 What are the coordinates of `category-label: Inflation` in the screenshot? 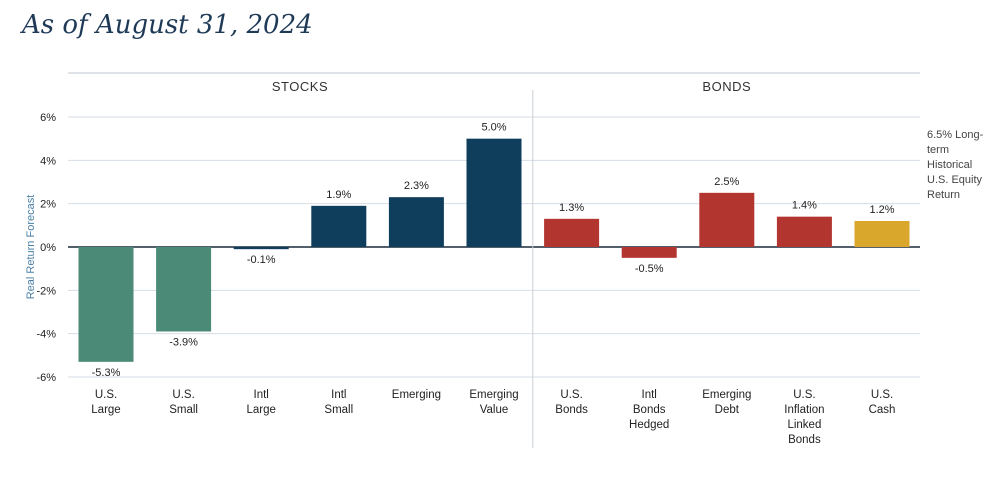 It's located at (804, 410).